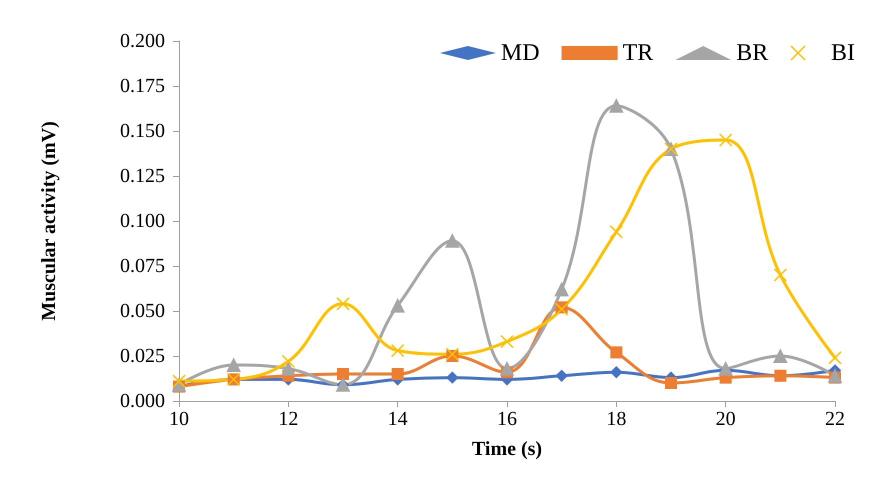 This screenshot has width=882, height=487. I want to click on y-tick-label: 0.125, so click(142, 176).